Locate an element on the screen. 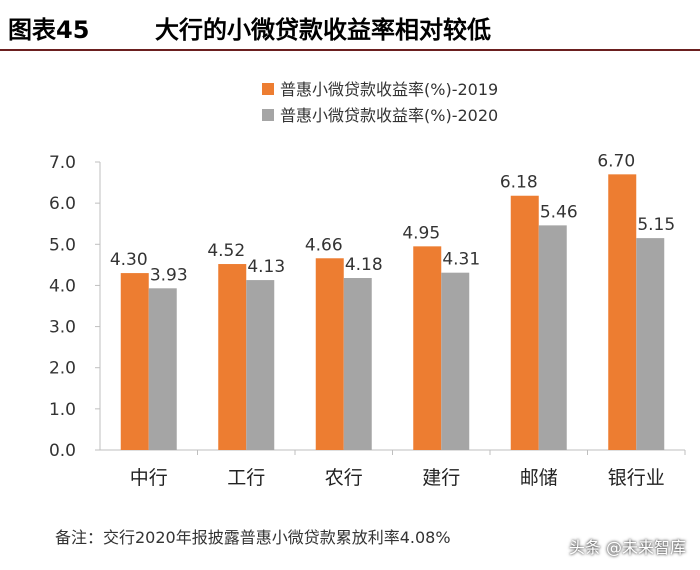 This screenshot has width=700, height=570. data-label-1-2: 4.18 is located at coordinates (364, 265).